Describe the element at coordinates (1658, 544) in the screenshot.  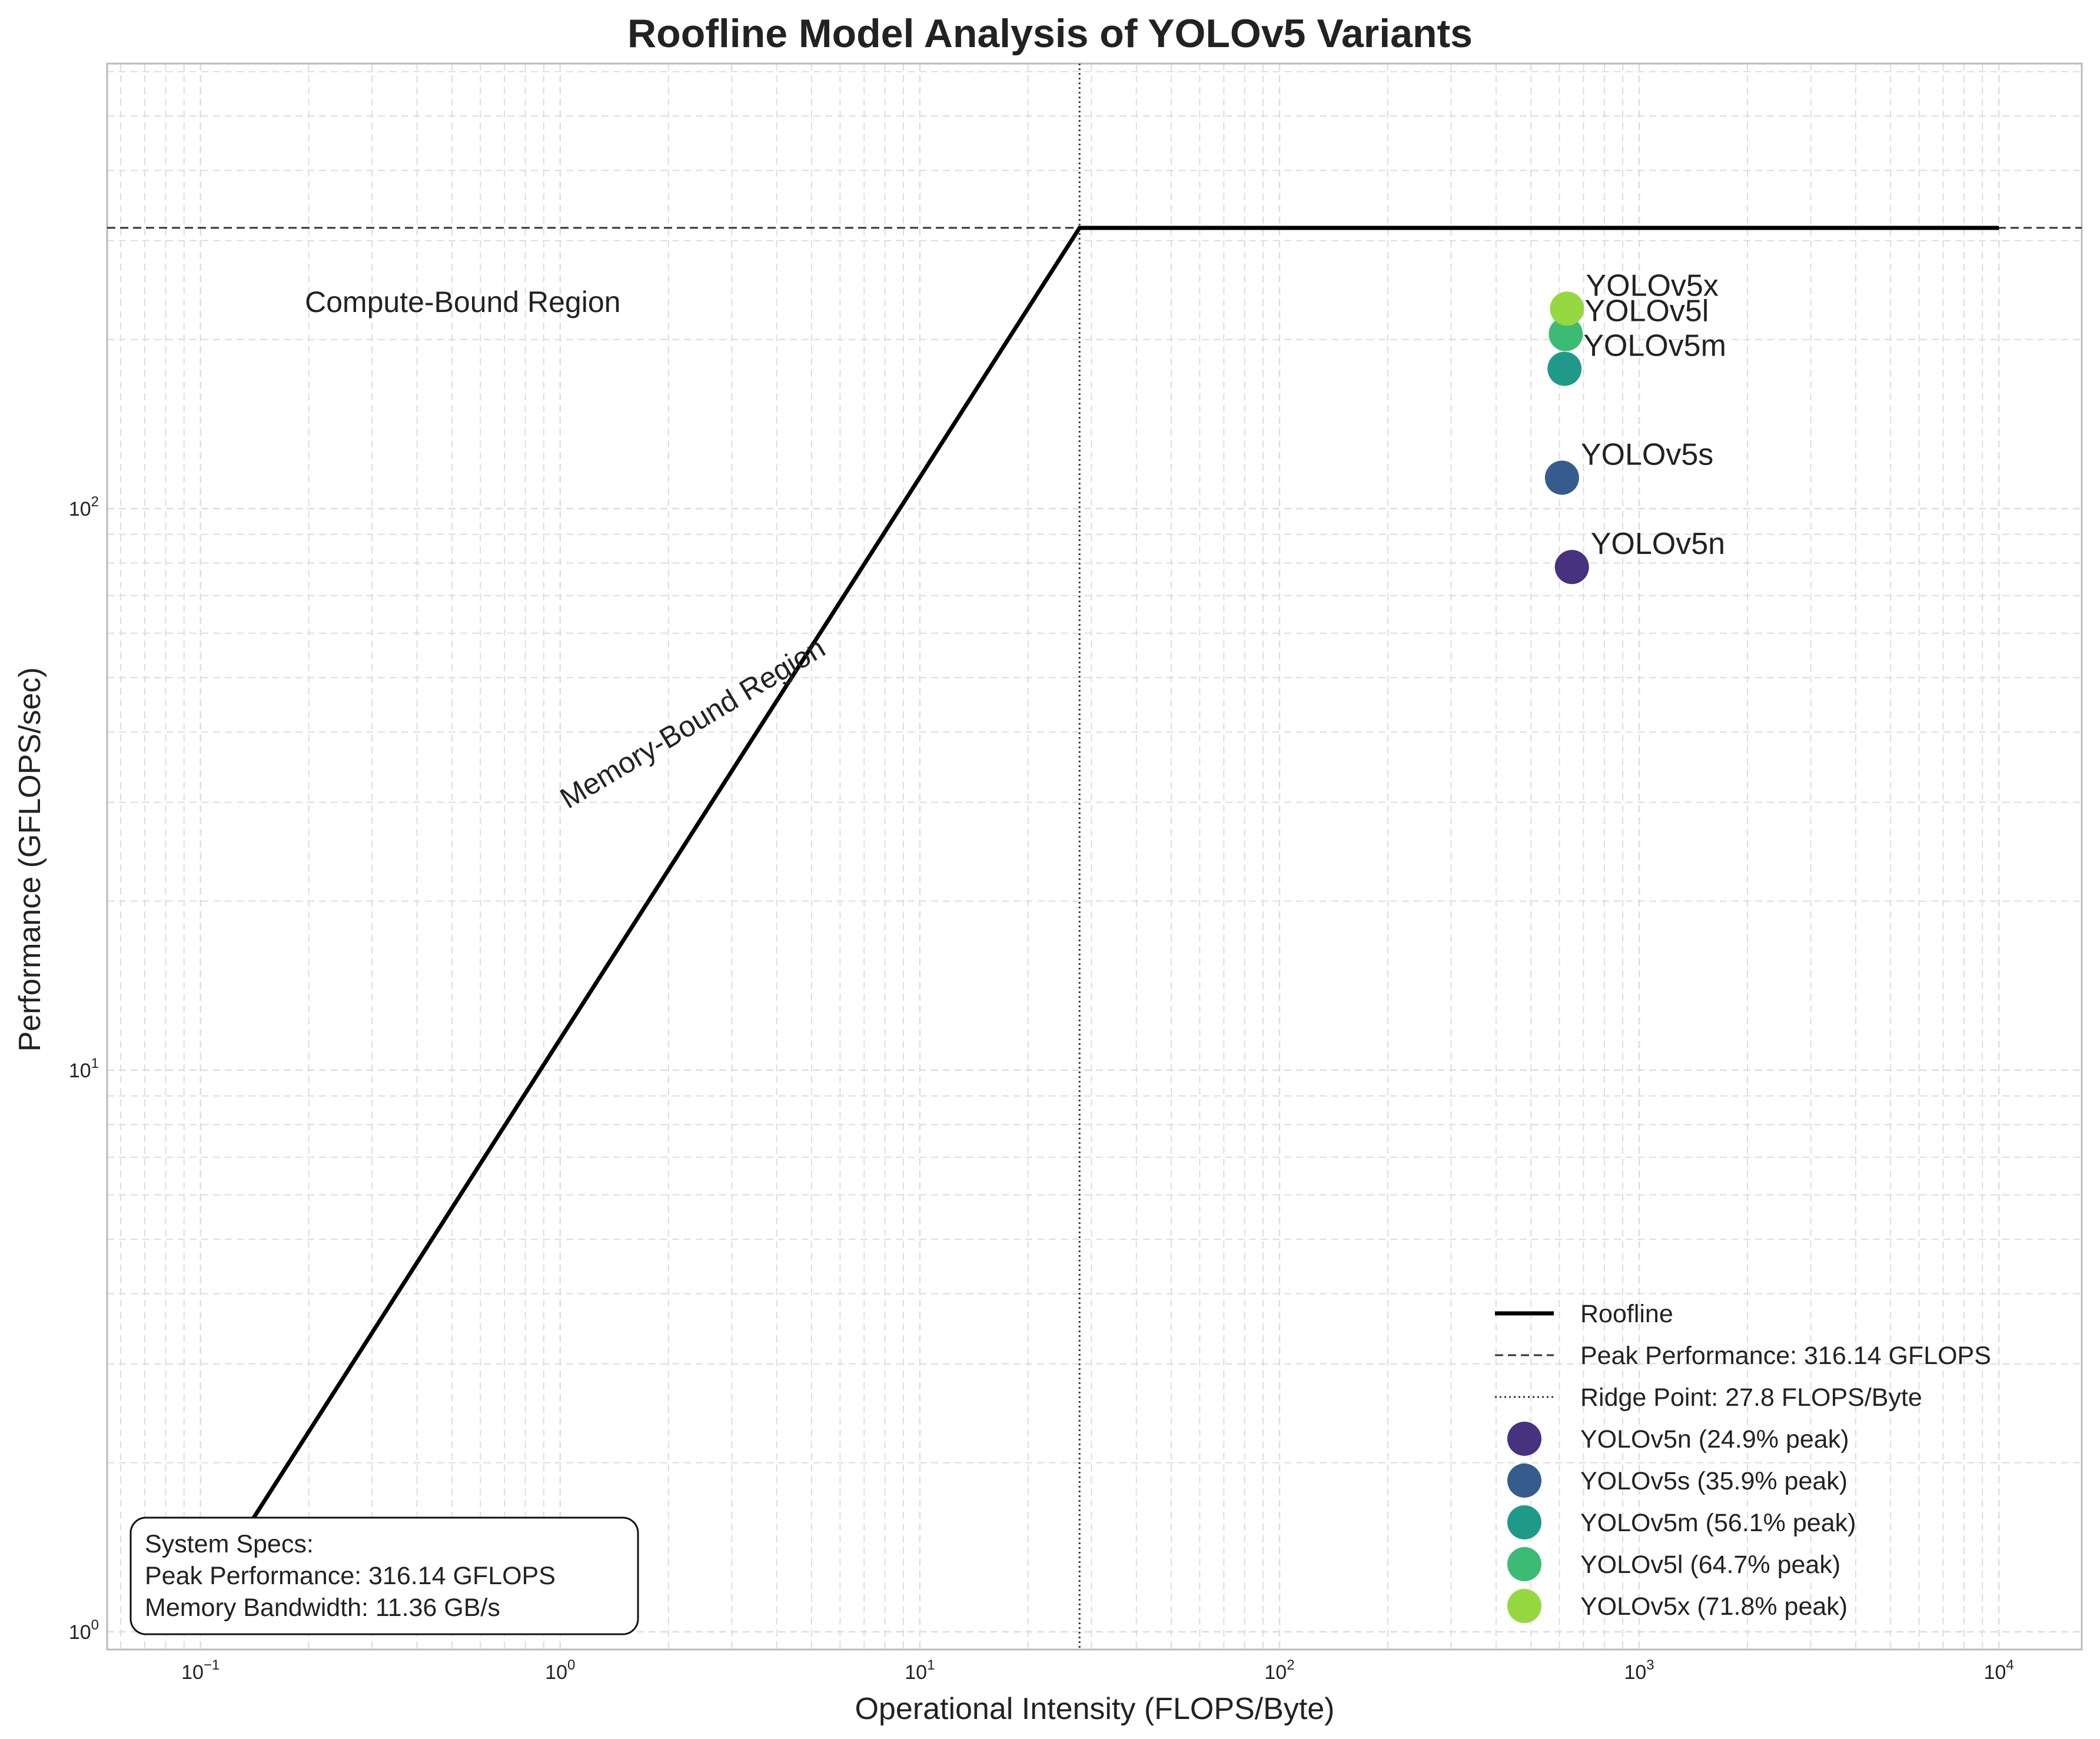
I see `data-point-label-YOLOv5n: YOLOv5n` at that location.